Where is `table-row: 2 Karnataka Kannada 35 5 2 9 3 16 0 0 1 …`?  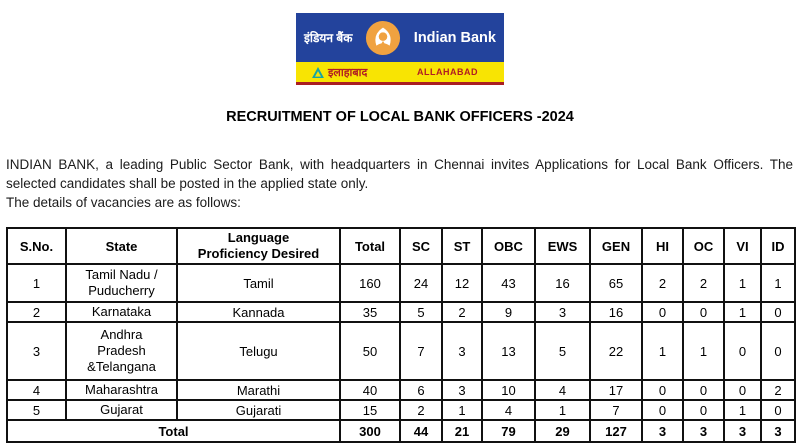
table-row: 2 Karnataka Kannada 35 5 2 9 3 16 0 0 1 … is located at coordinates (401, 312).